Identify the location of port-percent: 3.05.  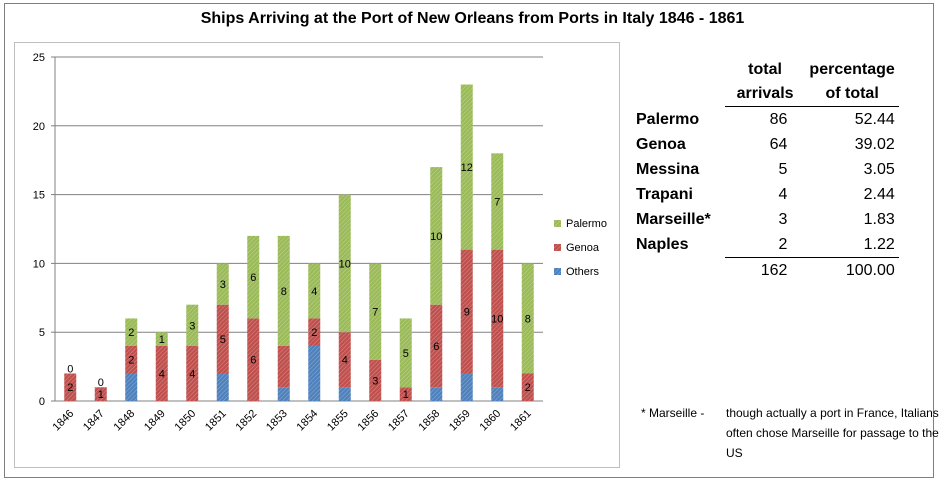
(879, 169).